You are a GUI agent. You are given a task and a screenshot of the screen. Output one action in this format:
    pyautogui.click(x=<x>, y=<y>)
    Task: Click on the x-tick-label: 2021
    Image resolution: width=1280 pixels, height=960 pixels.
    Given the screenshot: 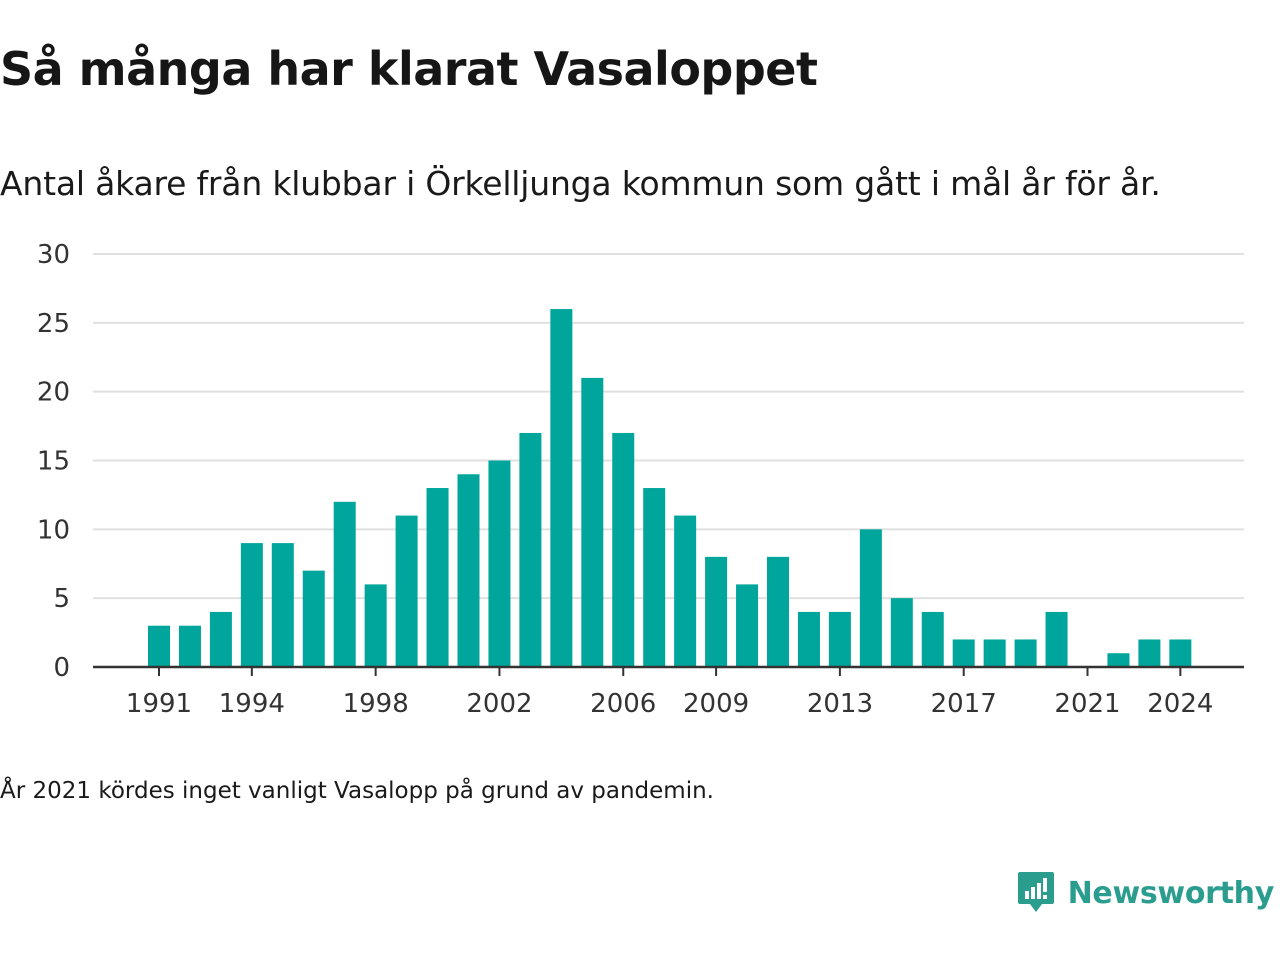 What is the action you would take?
    pyautogui.click(x=1087, y=704)
    